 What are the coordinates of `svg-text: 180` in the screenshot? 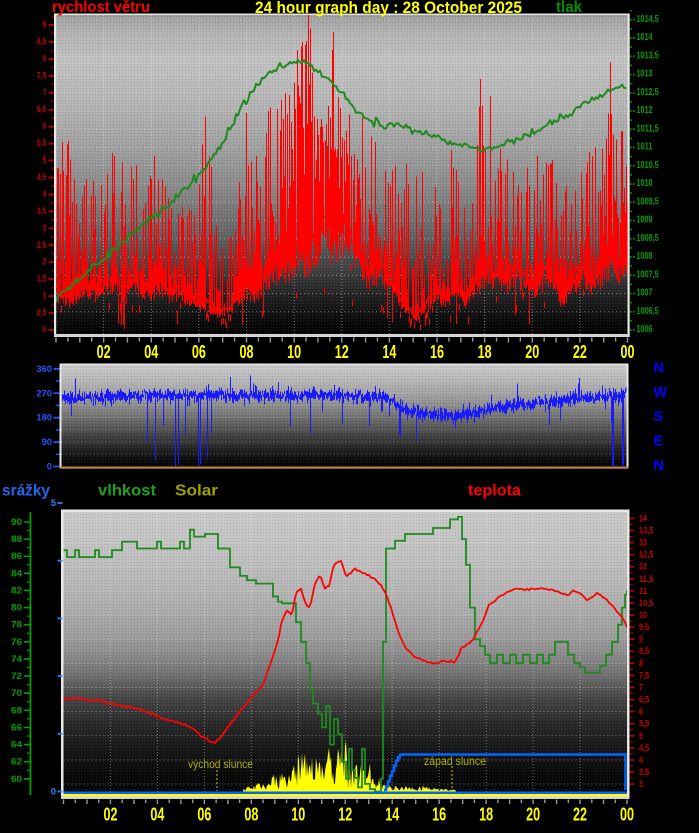 It's located at (44, 418).